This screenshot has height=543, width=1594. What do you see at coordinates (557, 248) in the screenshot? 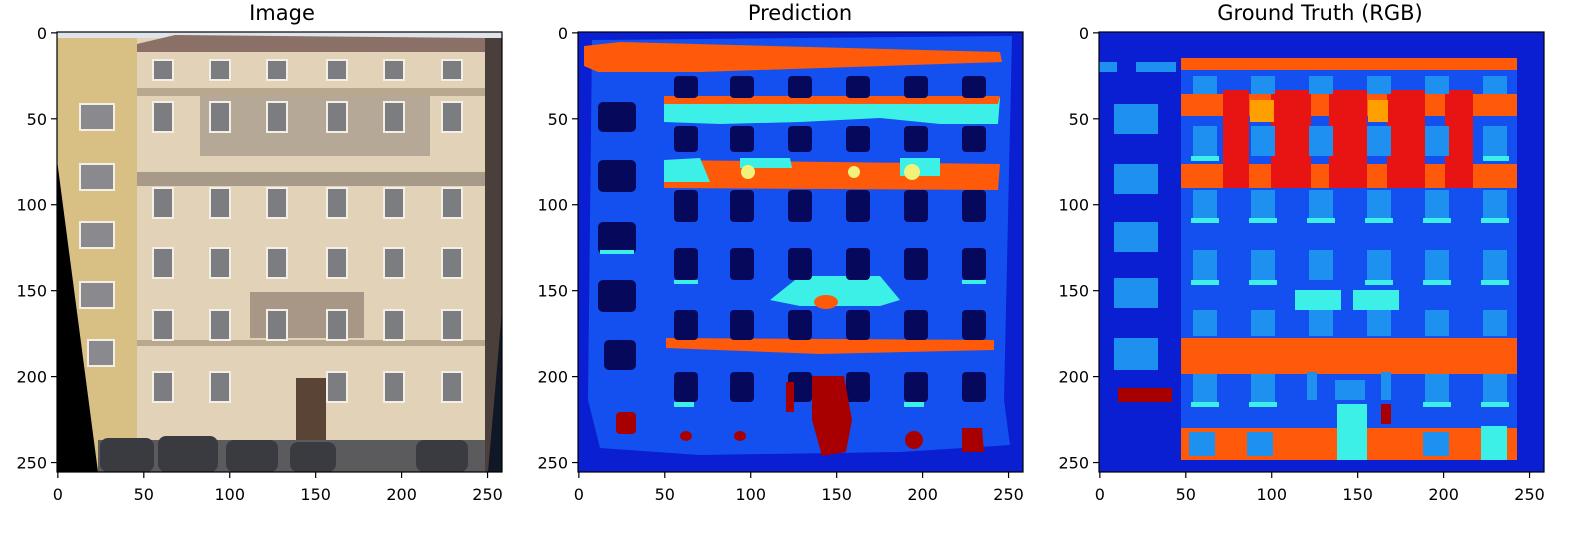
I see `prediction-y-ticks: 0 50 100 150 200 250` at bounding box center [557, 248].